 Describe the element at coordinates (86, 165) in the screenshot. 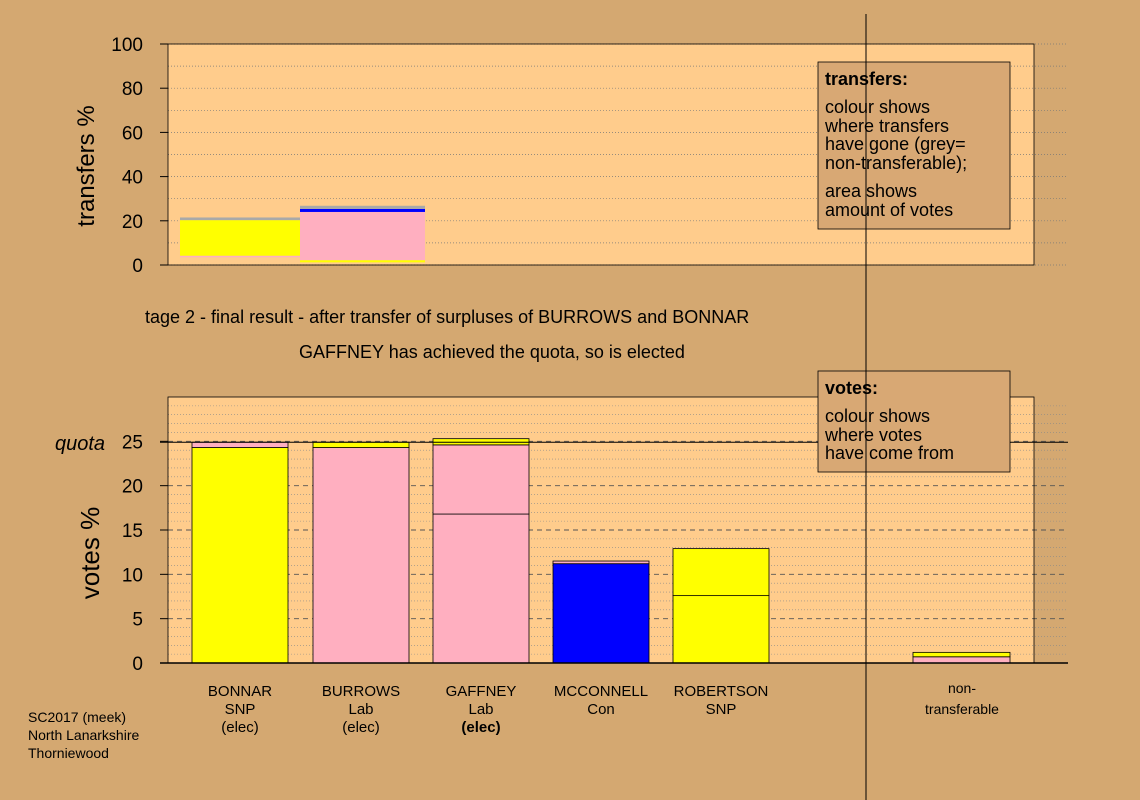

I see `transfers-axis-label: transfers %` at that location.